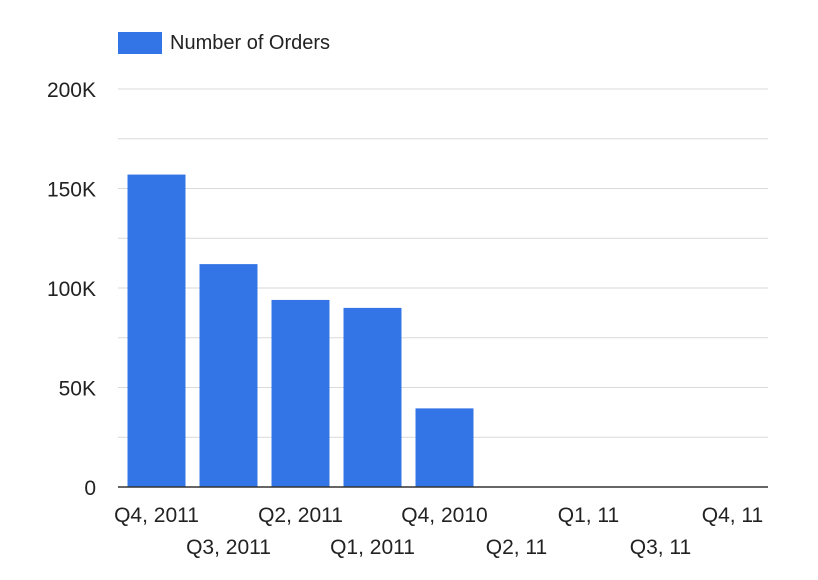  I want to click on y-tick-label: 200K, so click(71, 90).